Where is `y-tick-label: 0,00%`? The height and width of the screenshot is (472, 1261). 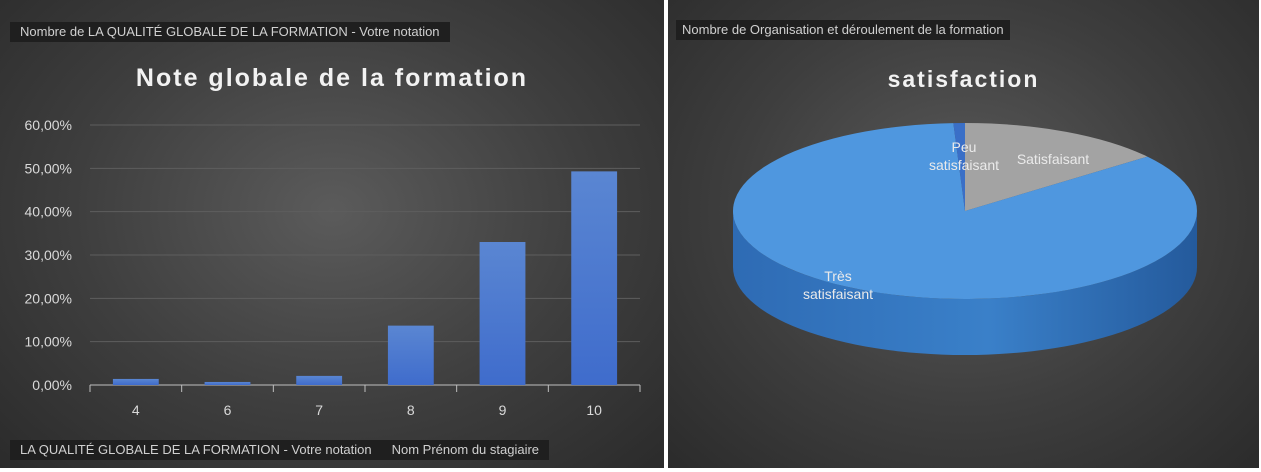 y-tick-label: 0,00% is located at coordinates (52, 385).